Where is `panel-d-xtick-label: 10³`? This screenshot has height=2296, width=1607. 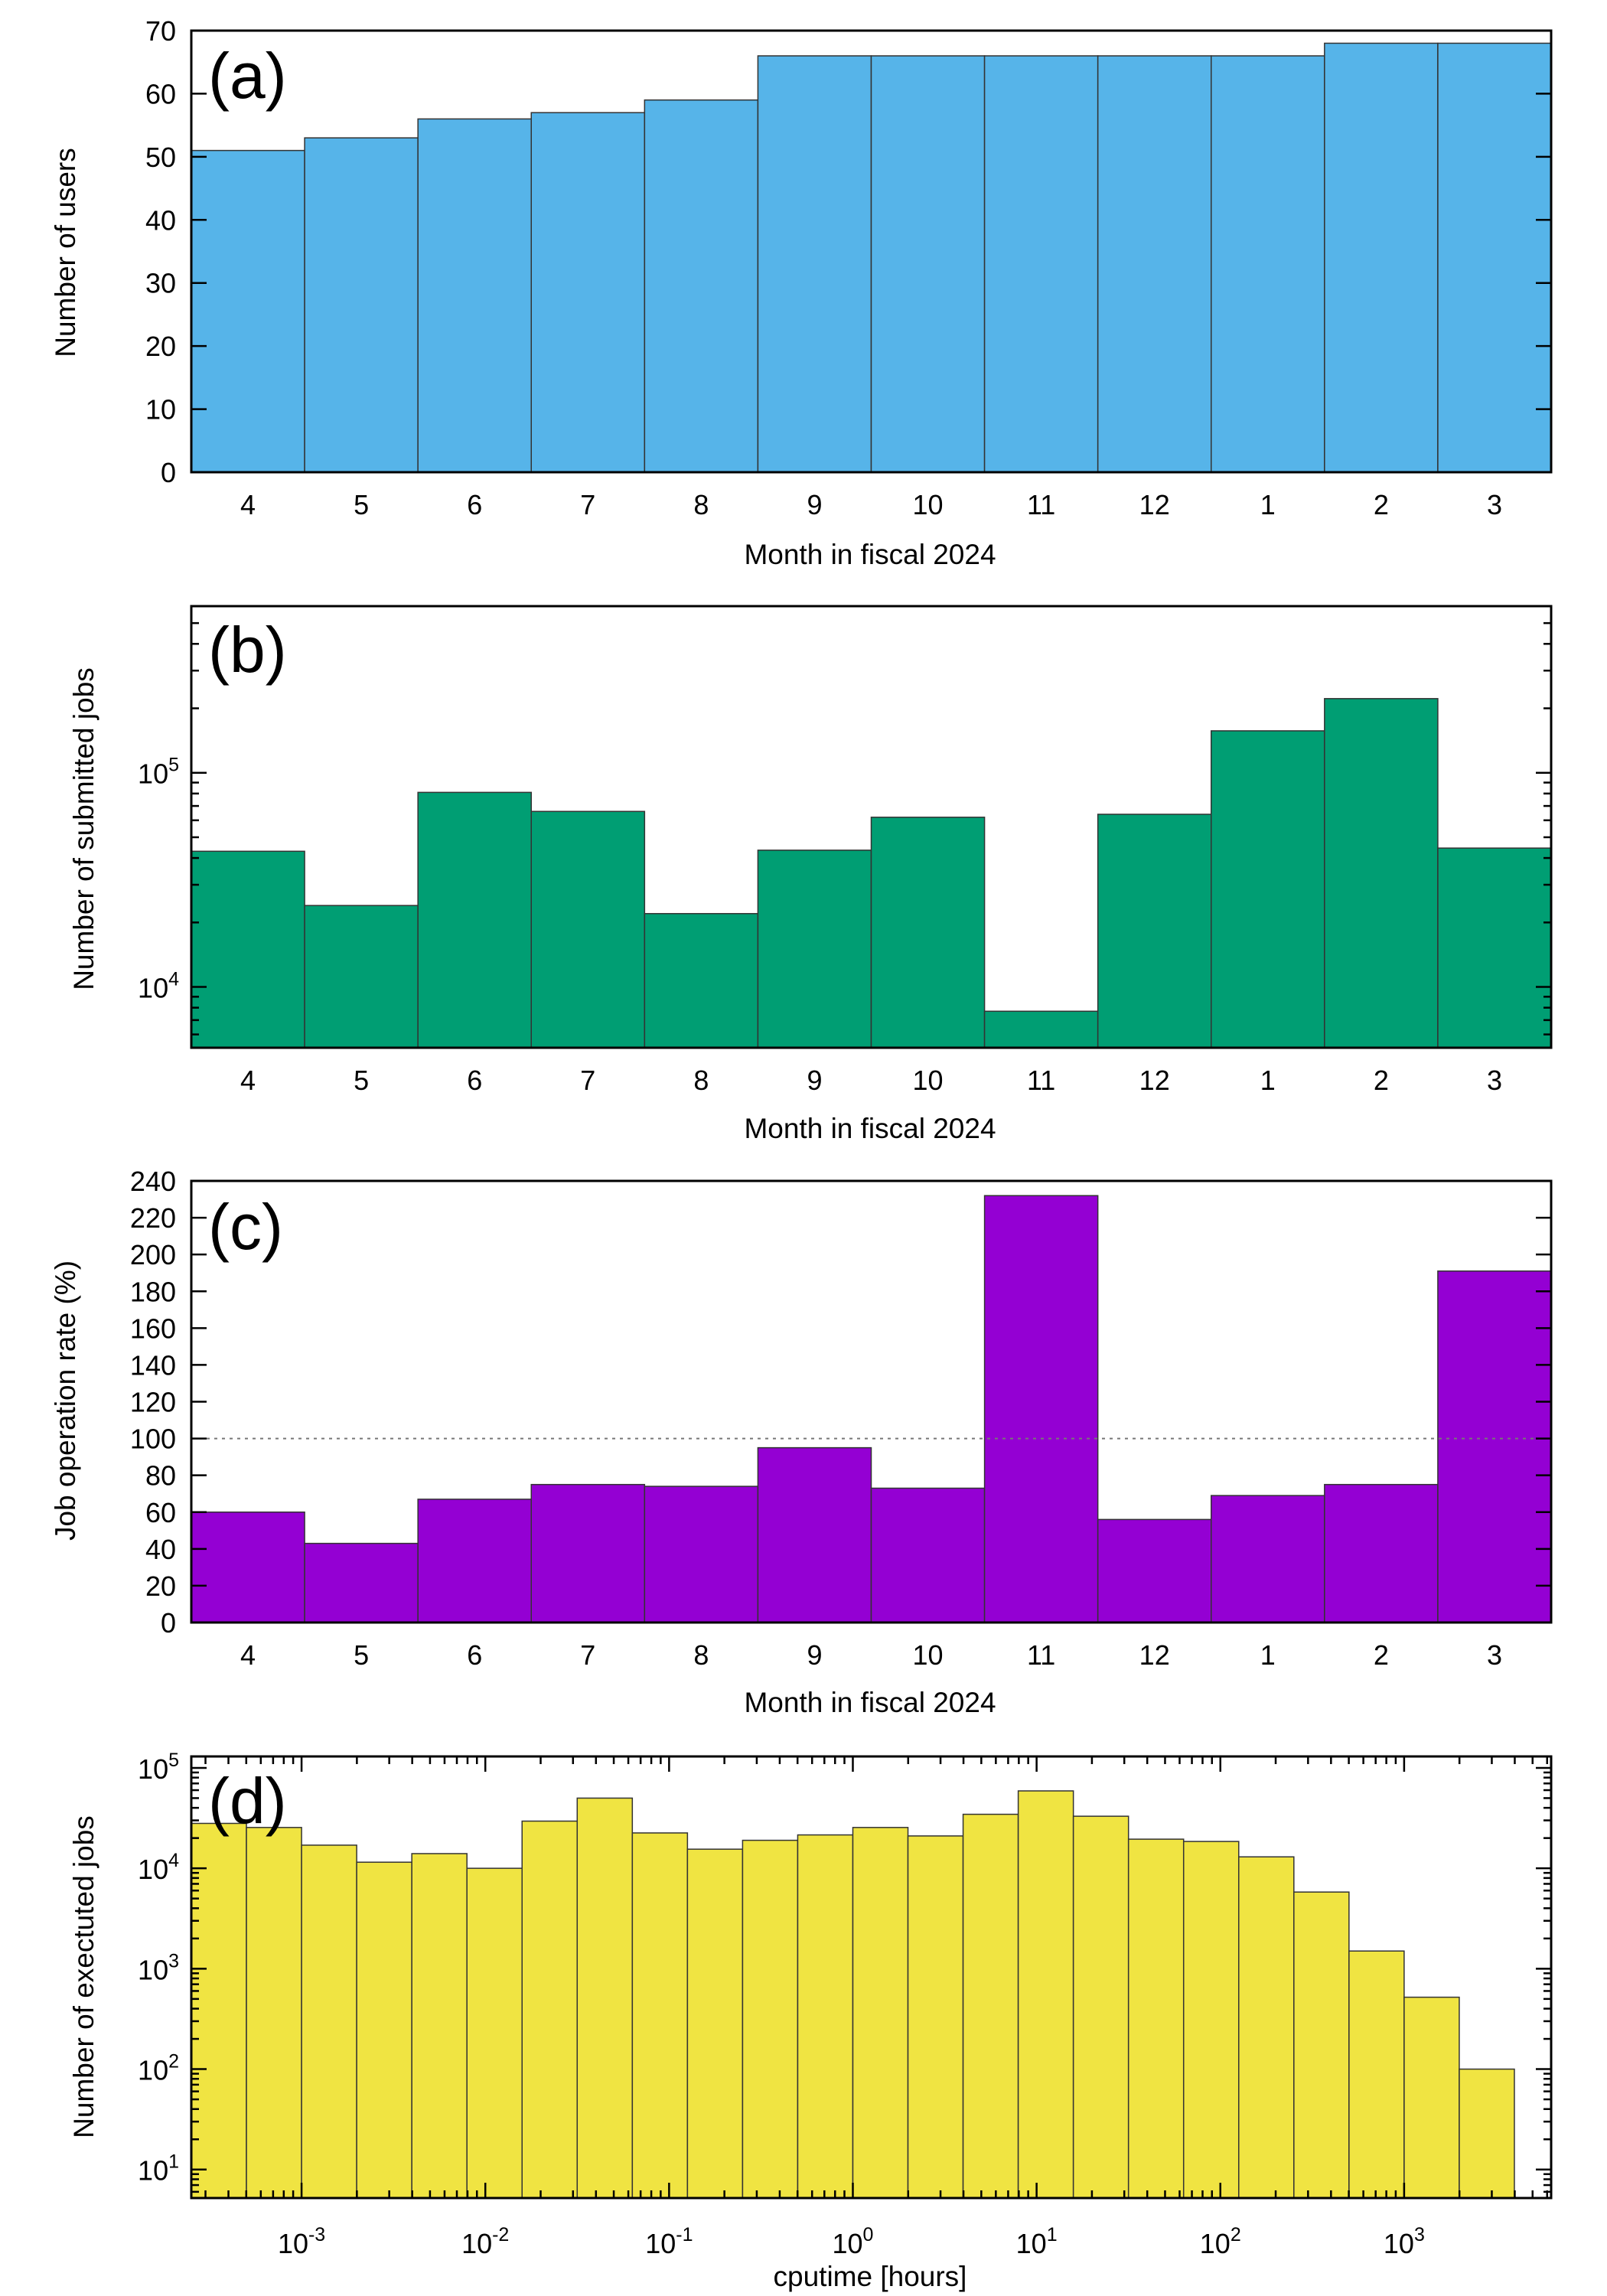
panel-d-xtick-label: 10³ is located at coordinates (1404, 2241).